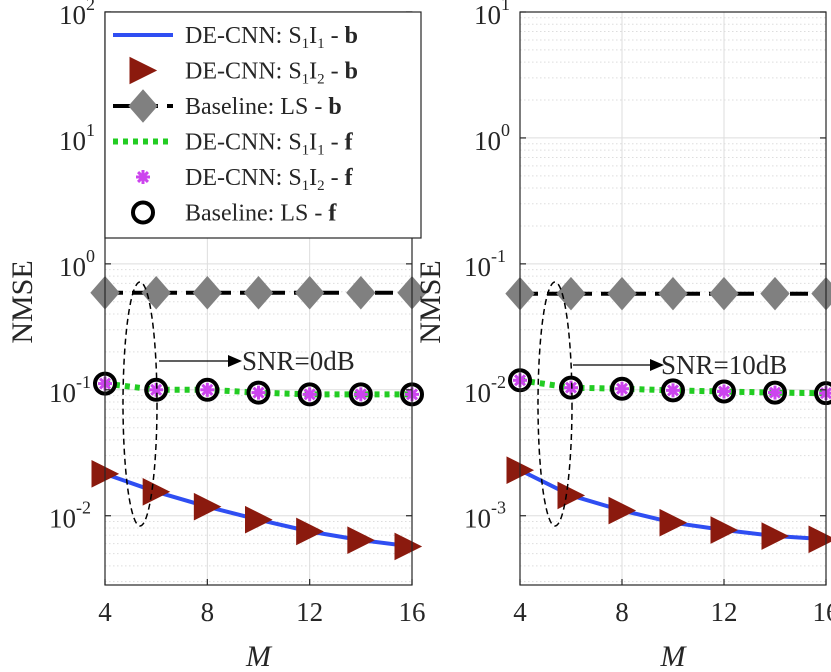  Describe the element at coordinates (498, 508) in the screenshot. I see `tick-exponent: -3` at that location.